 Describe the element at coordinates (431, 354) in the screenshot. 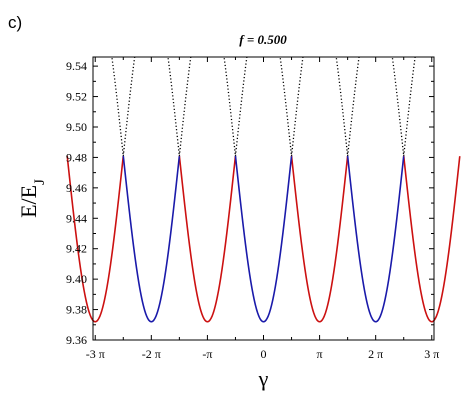

I see `x-tick-label-6: 3 π` at that location.